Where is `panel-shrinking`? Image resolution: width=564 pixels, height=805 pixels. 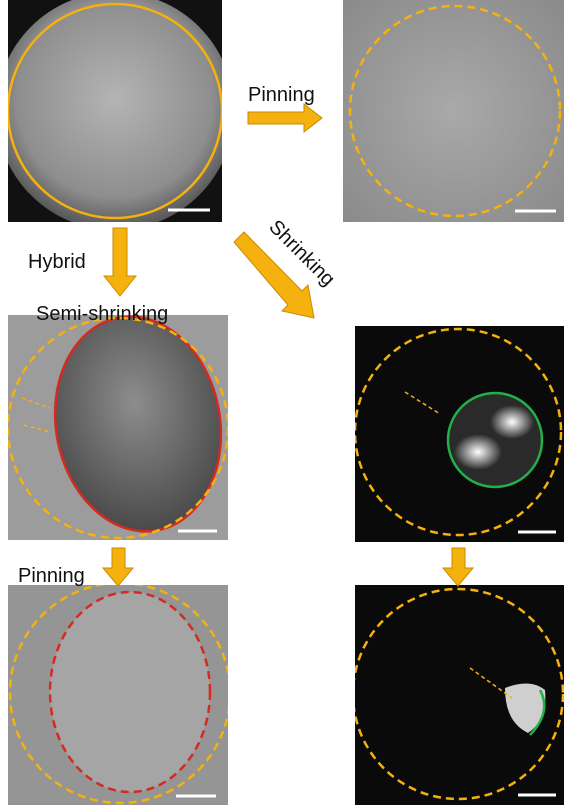 panel-shrinking is located at coordinates (459, 434).